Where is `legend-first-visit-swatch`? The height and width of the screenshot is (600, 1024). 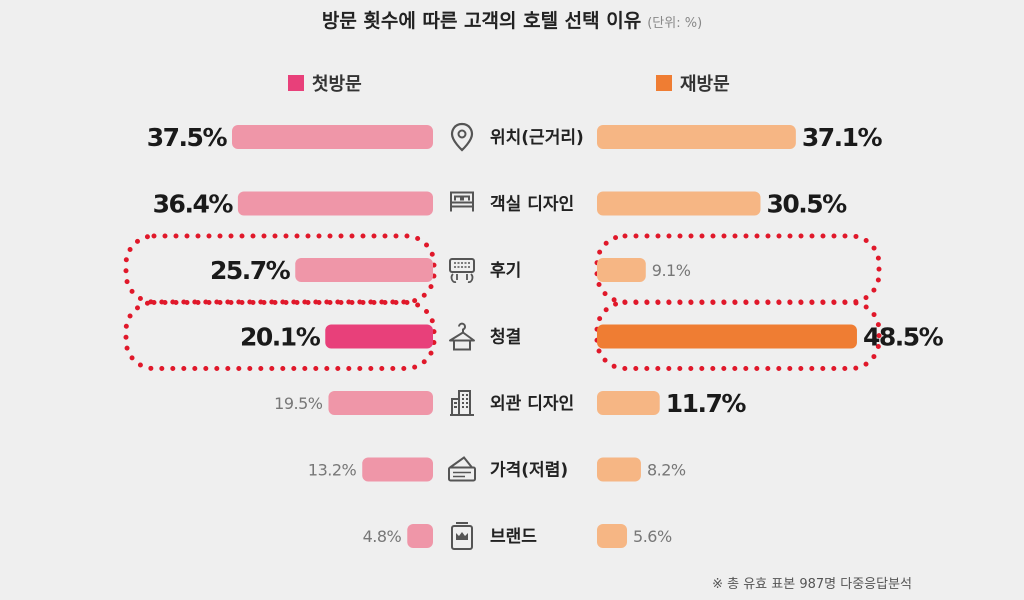 legend-first-visit-swatch is located at coordinates (296, 83).